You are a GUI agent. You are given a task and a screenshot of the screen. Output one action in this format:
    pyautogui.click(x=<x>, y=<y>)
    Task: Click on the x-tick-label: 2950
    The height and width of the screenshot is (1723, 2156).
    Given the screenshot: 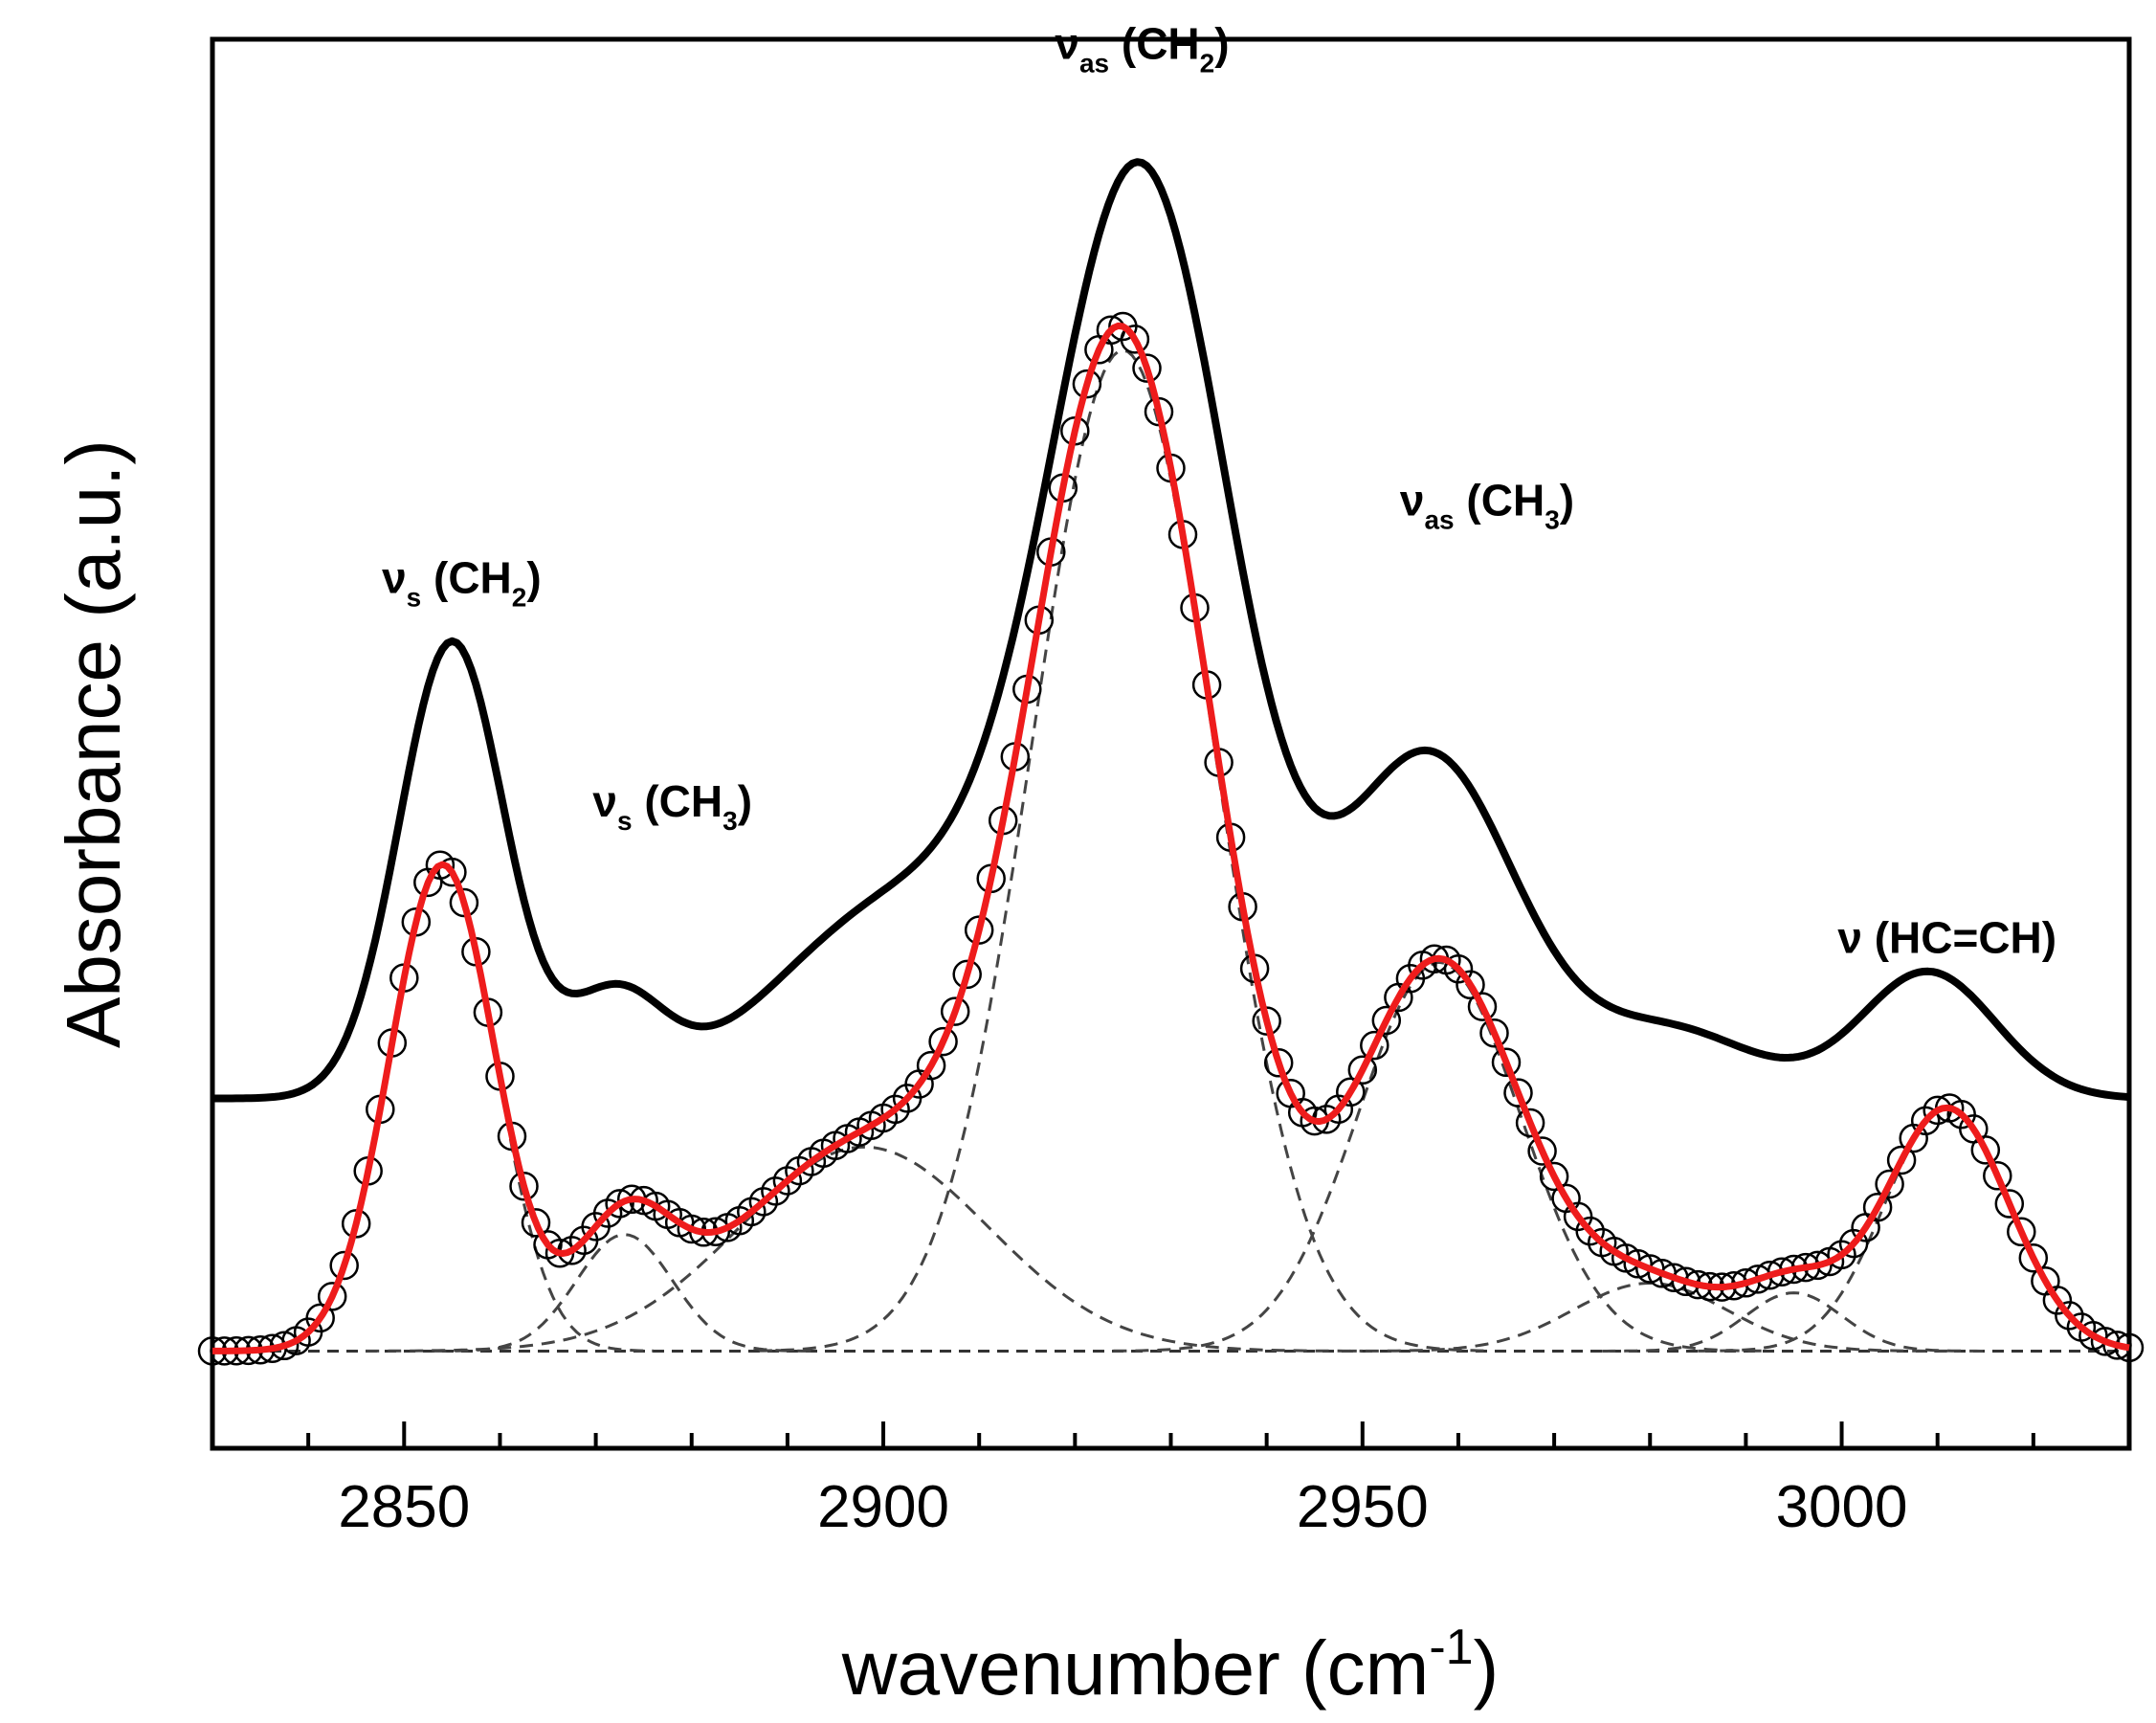 What is the action you would take?
    pyautogui.click(x=1363, y=1507)
    